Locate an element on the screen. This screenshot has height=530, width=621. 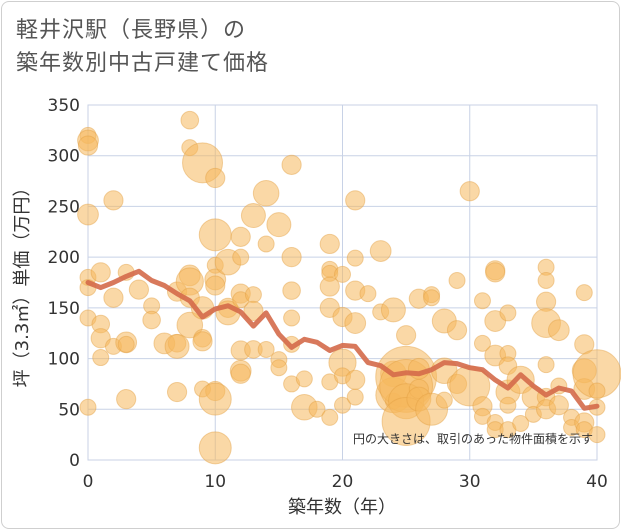
chart-title: 軽井沢駅（長野県）の 築年数別中古戸建て価格 is located at coordinates (142, 47).